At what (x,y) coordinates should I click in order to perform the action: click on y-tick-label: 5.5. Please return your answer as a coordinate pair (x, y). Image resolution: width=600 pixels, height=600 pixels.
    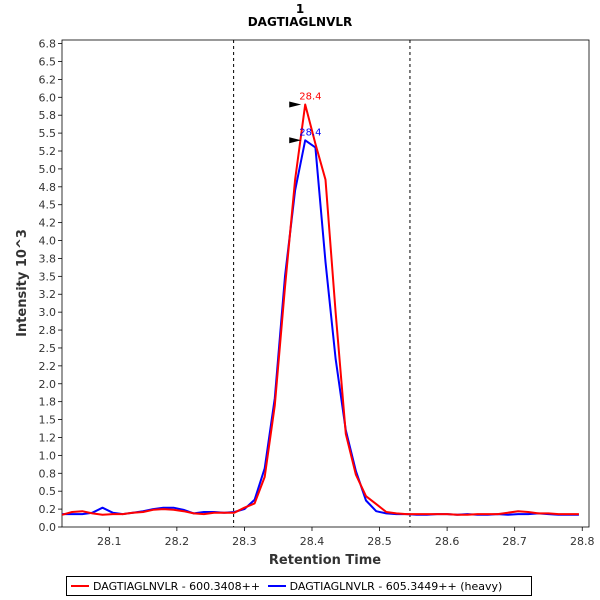
    Looking at the image, I should click on (48, 133).